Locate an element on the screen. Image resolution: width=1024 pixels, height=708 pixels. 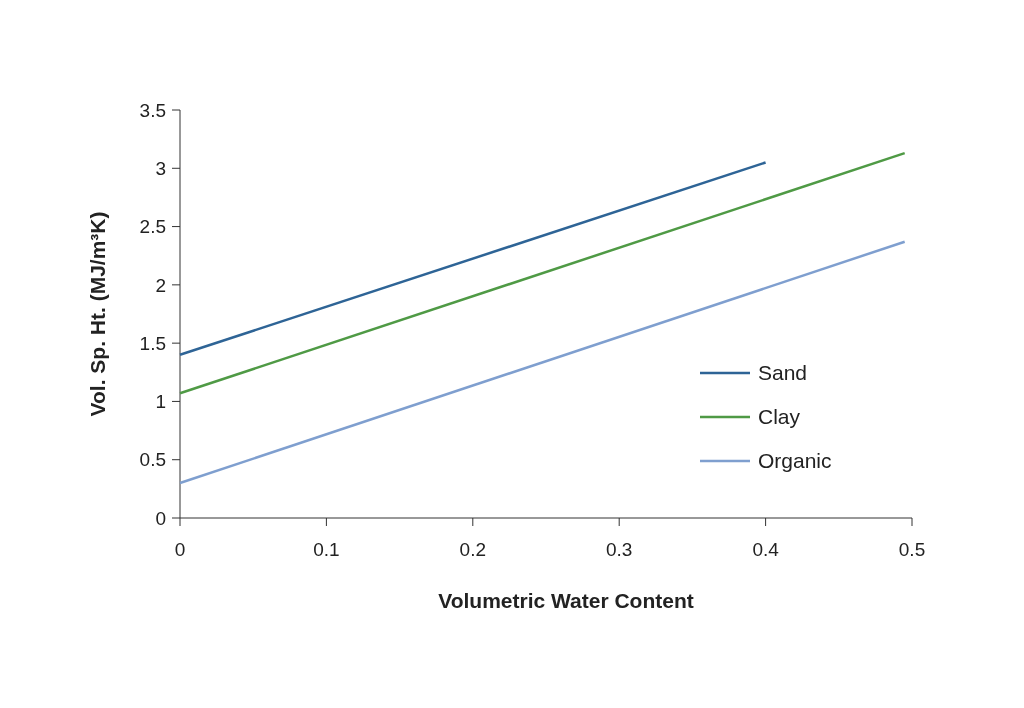
legend-label: Organic is located at coordinates (795, 461).